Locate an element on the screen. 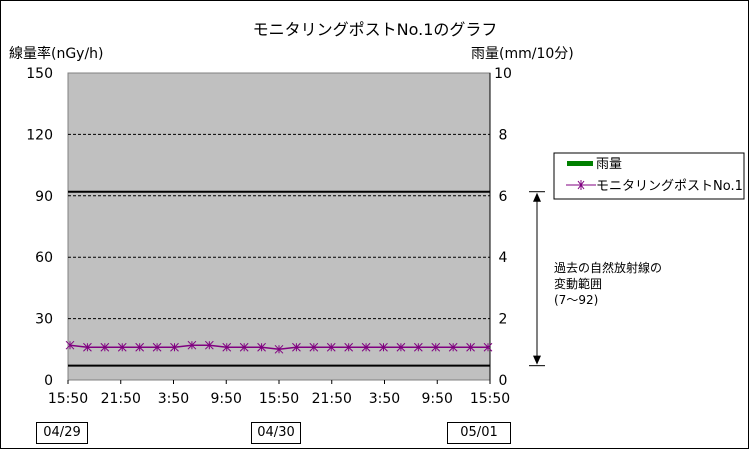 The image size is (749, 450). date-label-2: 04/30 is located at coordinates (276, 433).